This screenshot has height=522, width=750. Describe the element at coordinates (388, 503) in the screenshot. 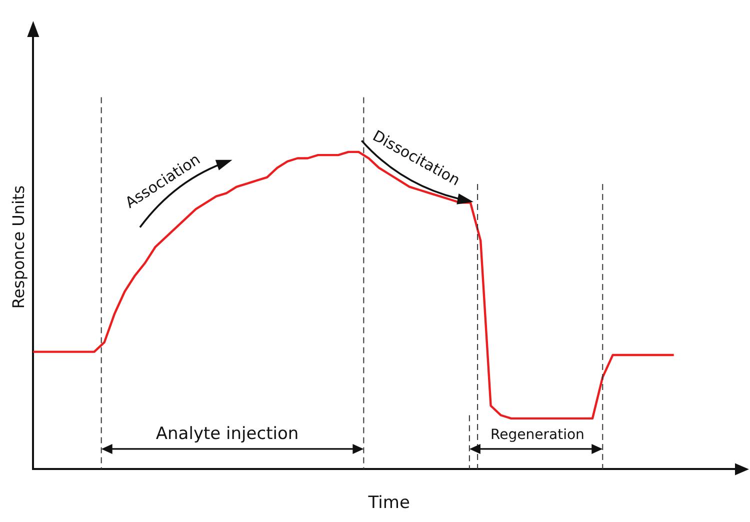

I see `x-axis-title: Time` at that location.